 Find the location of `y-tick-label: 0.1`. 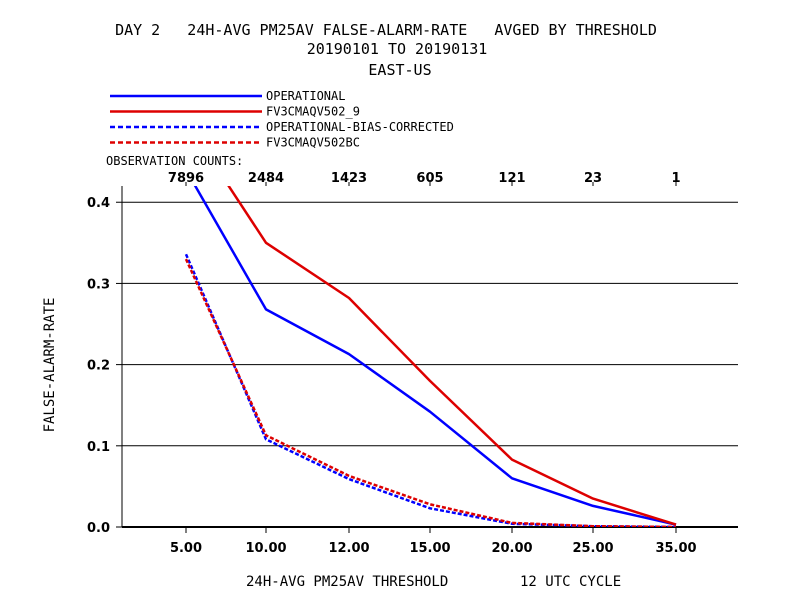

y-tick-label: 0.1 is located at coordinates (98, 447).